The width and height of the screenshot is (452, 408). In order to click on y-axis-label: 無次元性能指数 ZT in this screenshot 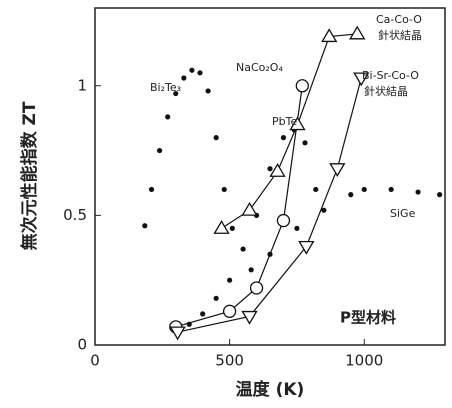, I will do `click(29, 175)`.